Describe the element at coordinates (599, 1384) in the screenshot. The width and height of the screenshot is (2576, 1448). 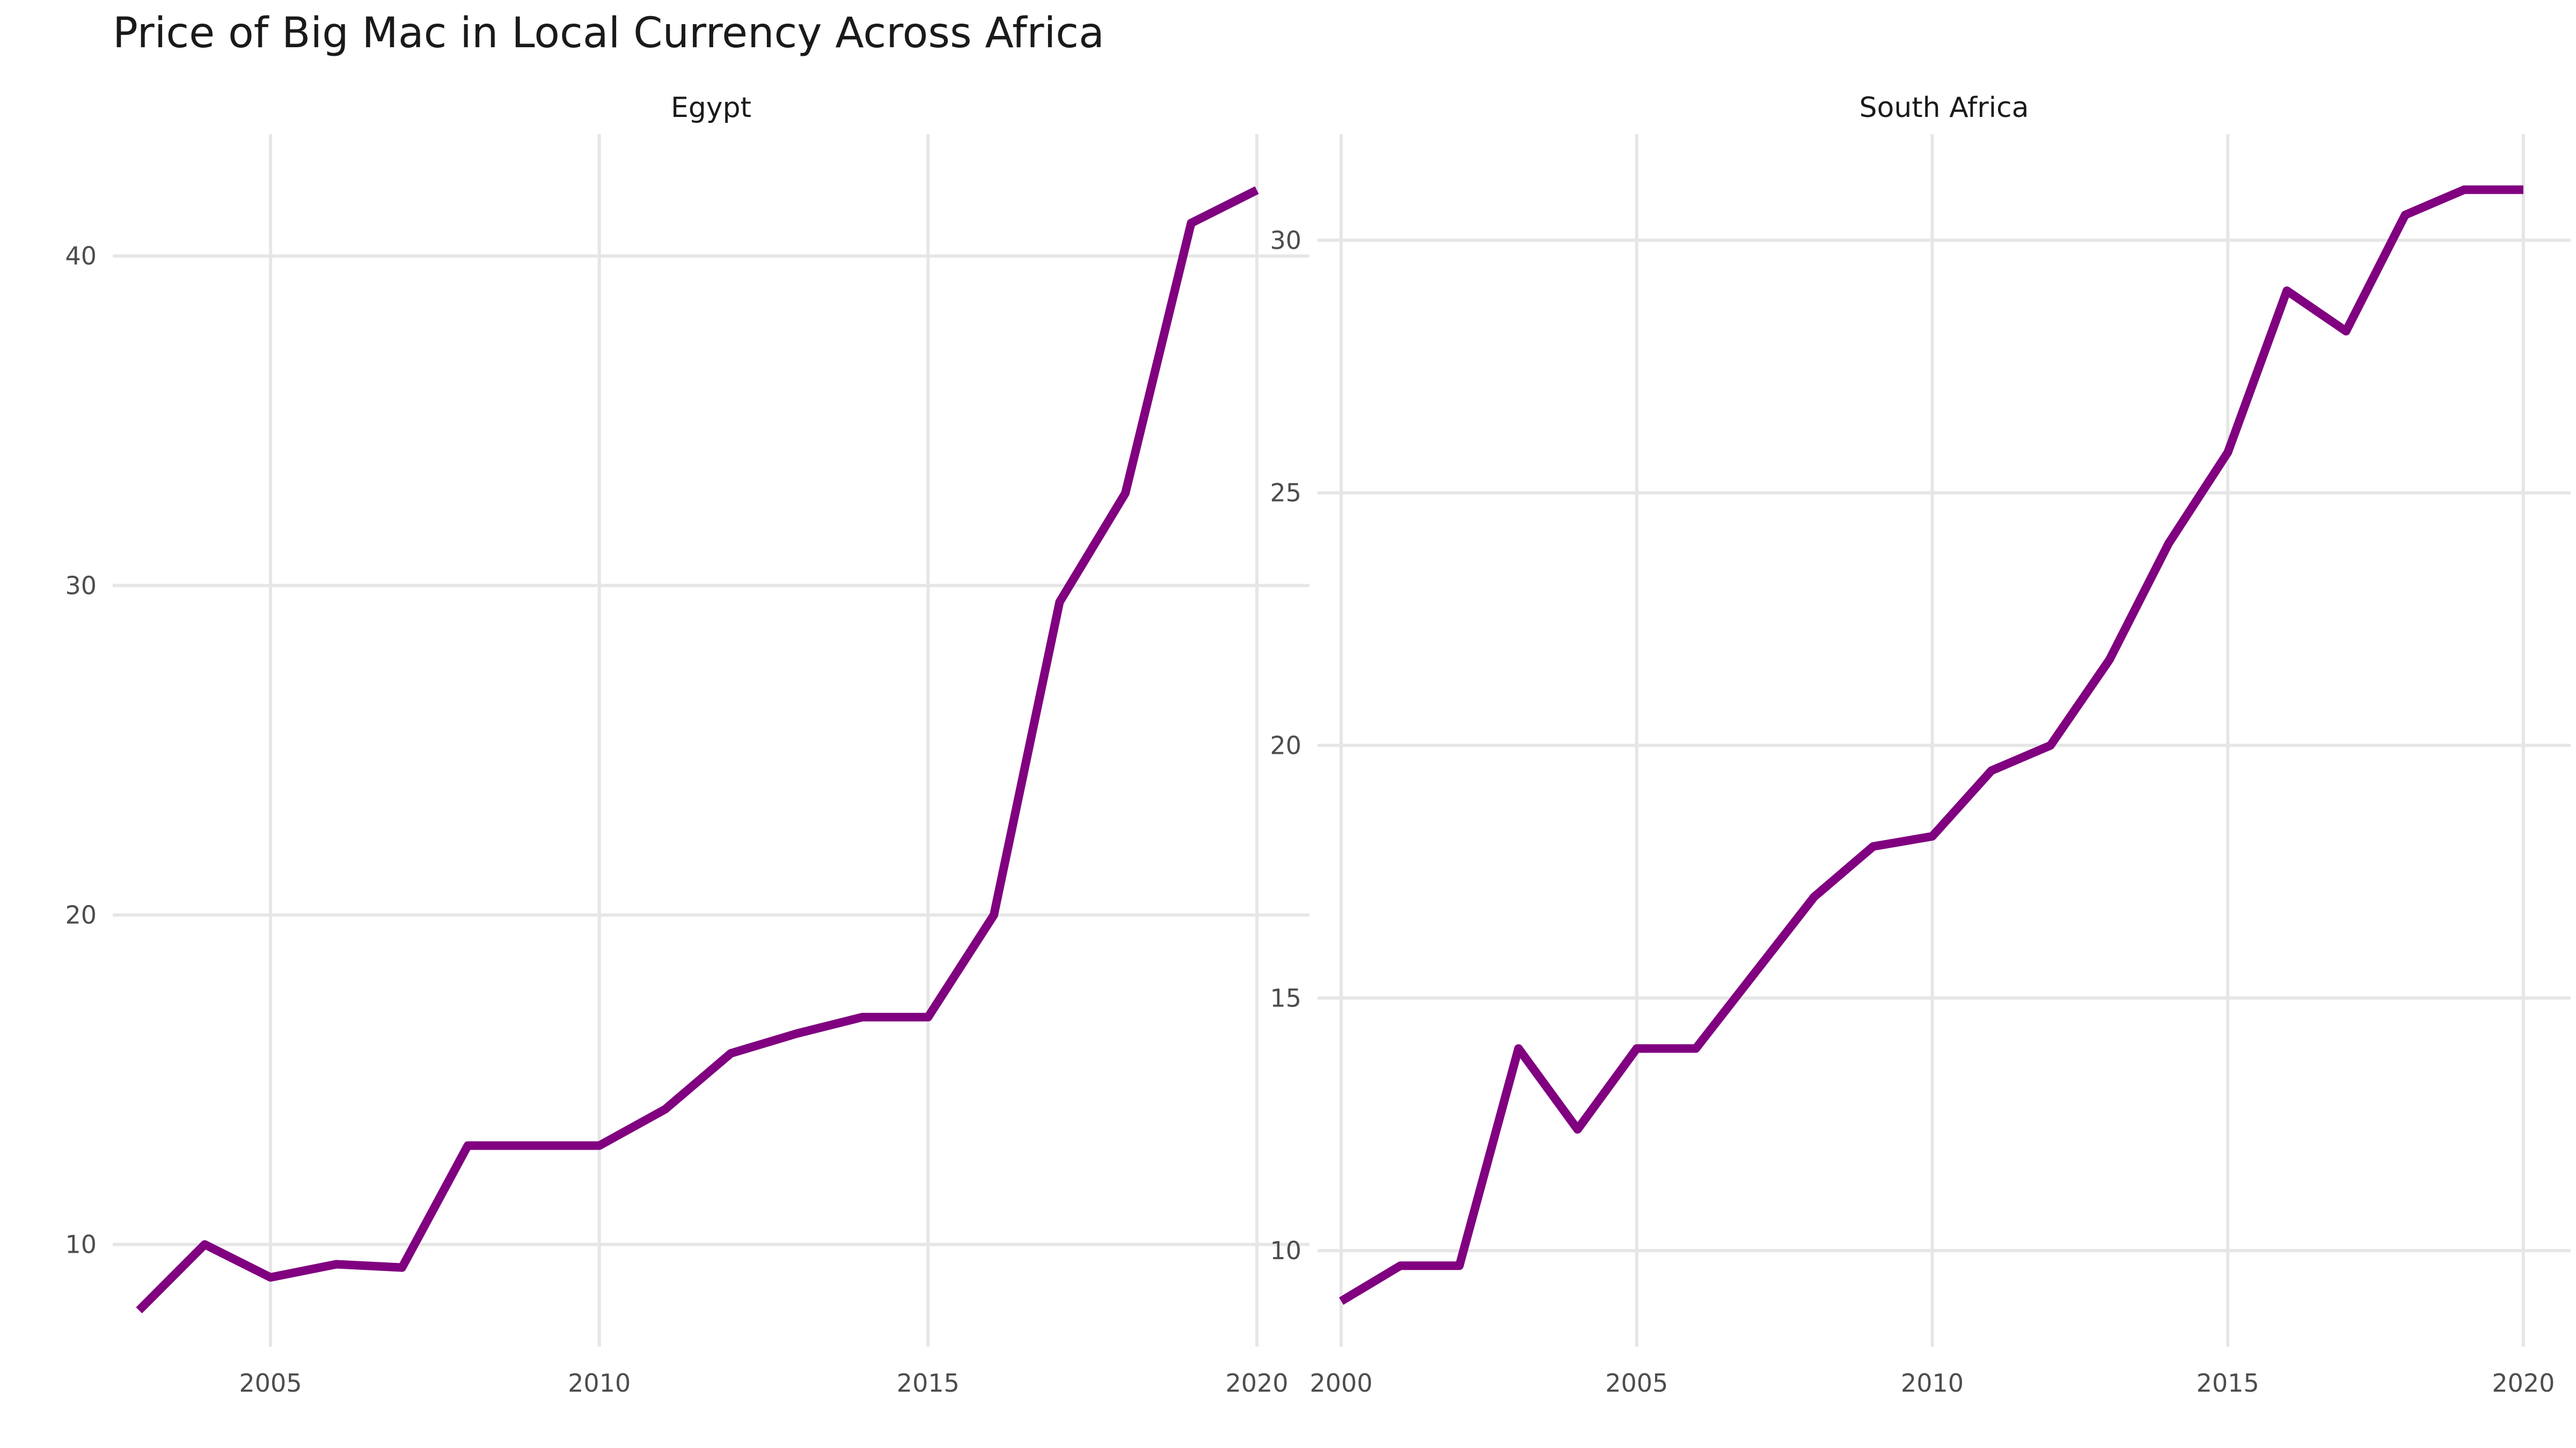
I see `x-tick-label-egypt-2010: 2010` at that location.